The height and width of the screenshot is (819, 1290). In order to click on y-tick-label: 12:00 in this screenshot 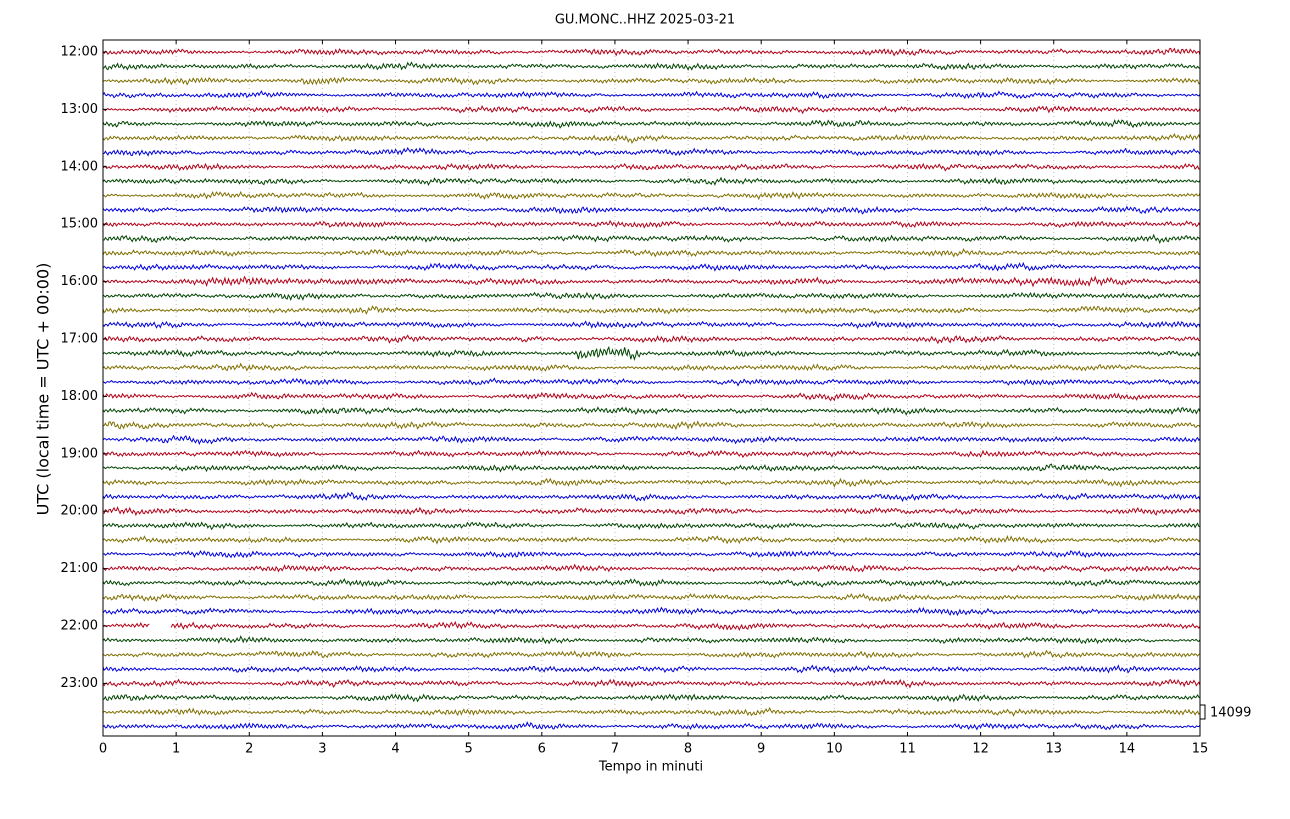, I will do `click(79, 52)`.